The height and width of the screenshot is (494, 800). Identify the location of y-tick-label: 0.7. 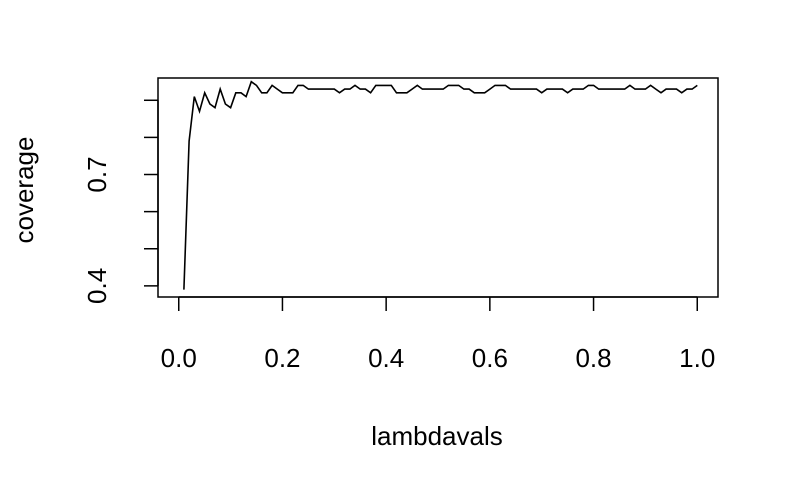
(97, 174).